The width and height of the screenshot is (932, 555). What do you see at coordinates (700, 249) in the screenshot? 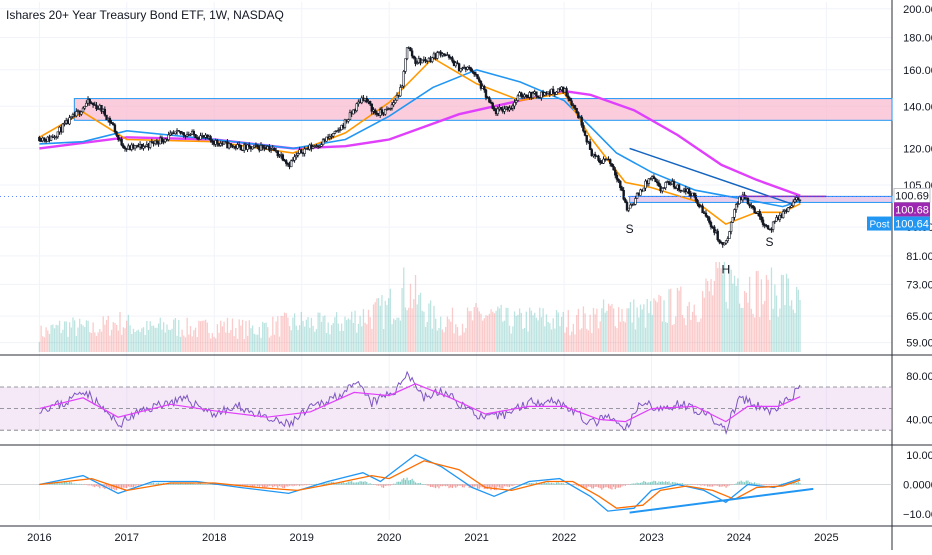
I see `annotation-layer: S H S` at bounding box center [700, 249].